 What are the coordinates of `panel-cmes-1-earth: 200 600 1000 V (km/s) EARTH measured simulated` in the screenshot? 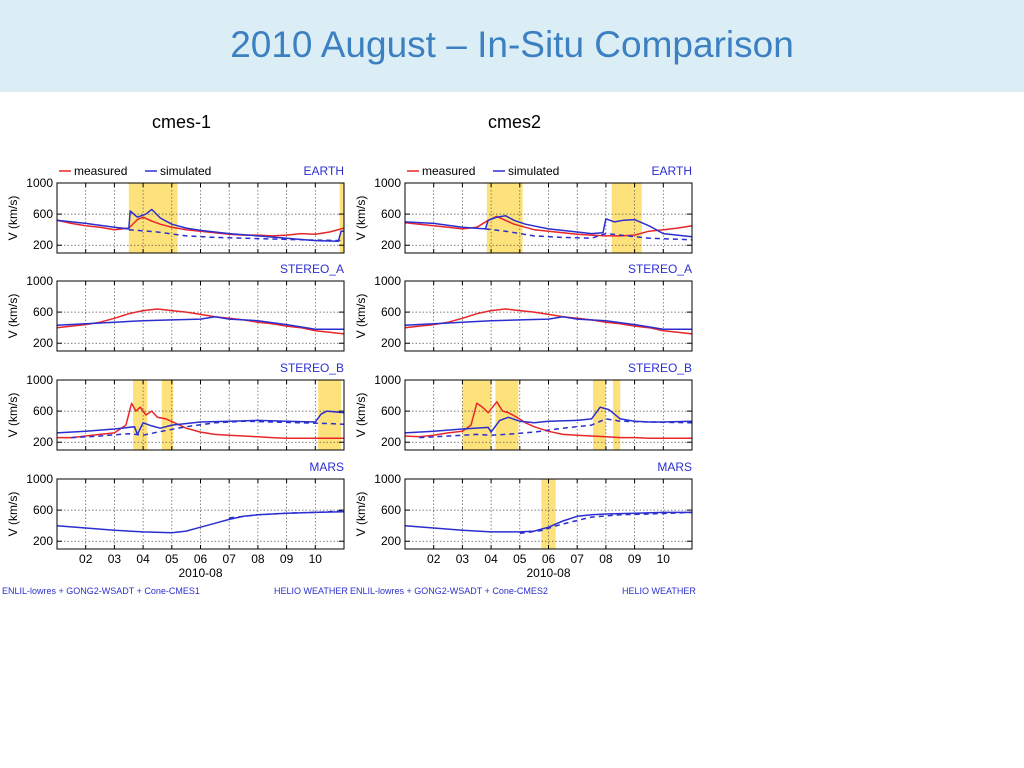 It's located at (175, 209).